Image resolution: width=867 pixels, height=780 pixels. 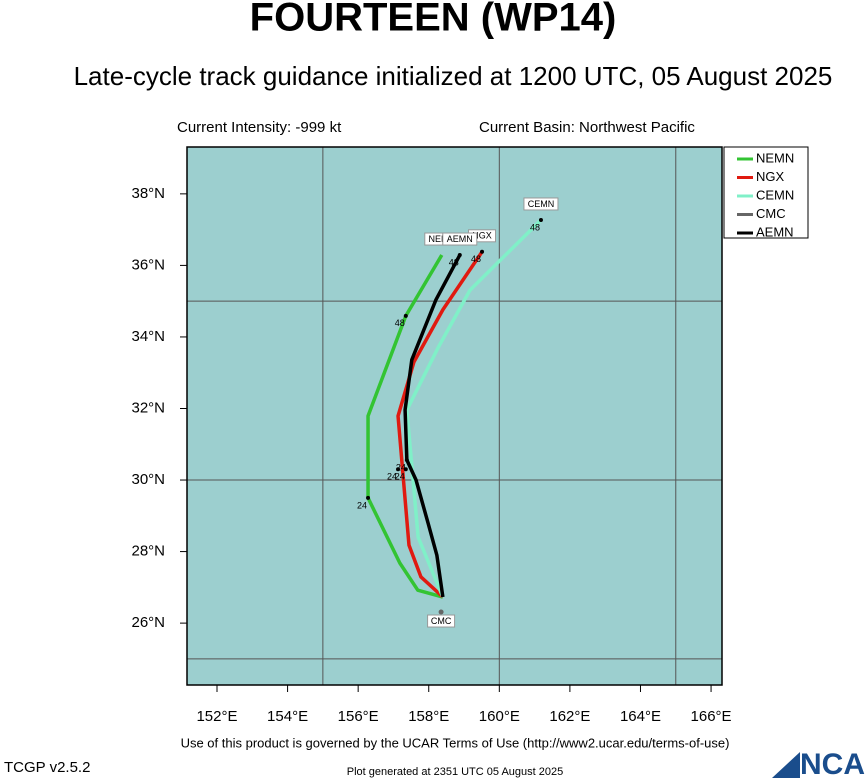 What do you see at coordinates (259, 127) in the screenshot?
I see `intensity: Current Intensity: -999 kt` at bounding box center [259, 127].